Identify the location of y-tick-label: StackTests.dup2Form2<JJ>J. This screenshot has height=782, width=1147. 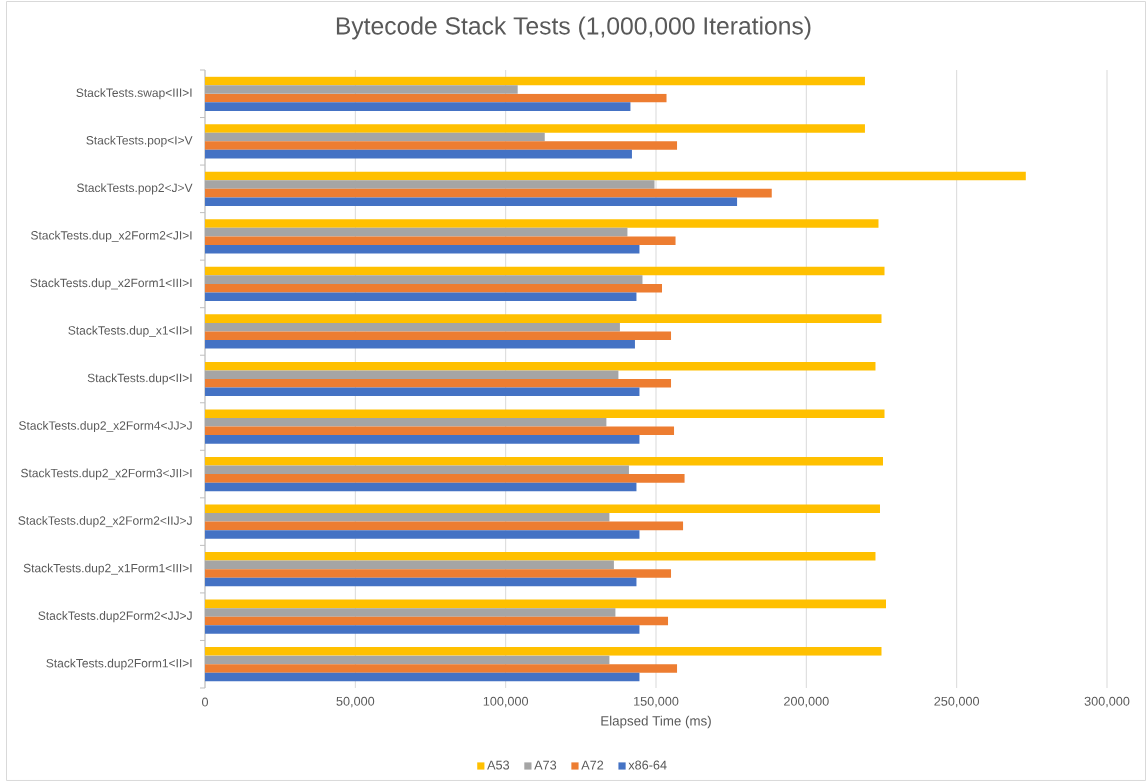
(115, 617).